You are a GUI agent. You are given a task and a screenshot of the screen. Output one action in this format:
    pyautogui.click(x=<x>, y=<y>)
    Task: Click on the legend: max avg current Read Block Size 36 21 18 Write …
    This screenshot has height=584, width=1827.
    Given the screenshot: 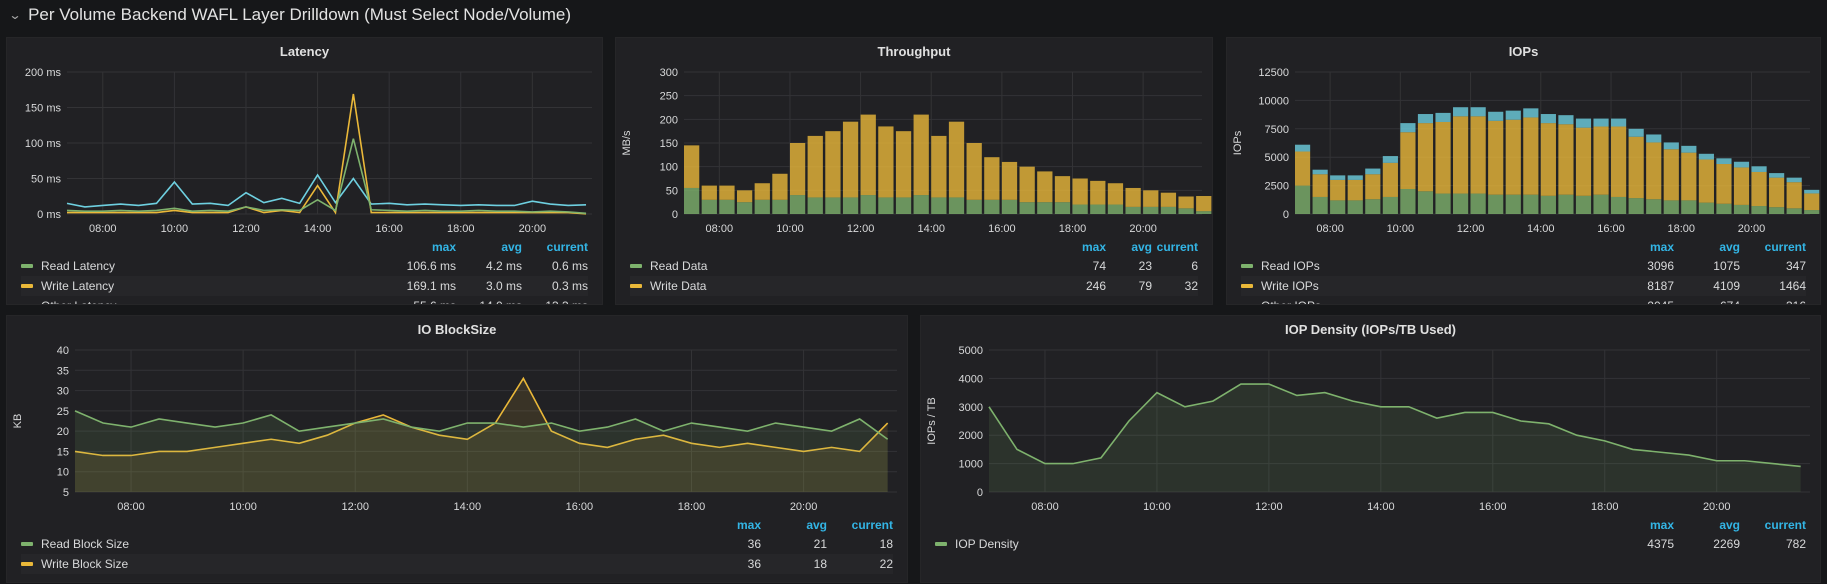 What is the action you would take?
    pyautogui.click(x=457, y=545)
    